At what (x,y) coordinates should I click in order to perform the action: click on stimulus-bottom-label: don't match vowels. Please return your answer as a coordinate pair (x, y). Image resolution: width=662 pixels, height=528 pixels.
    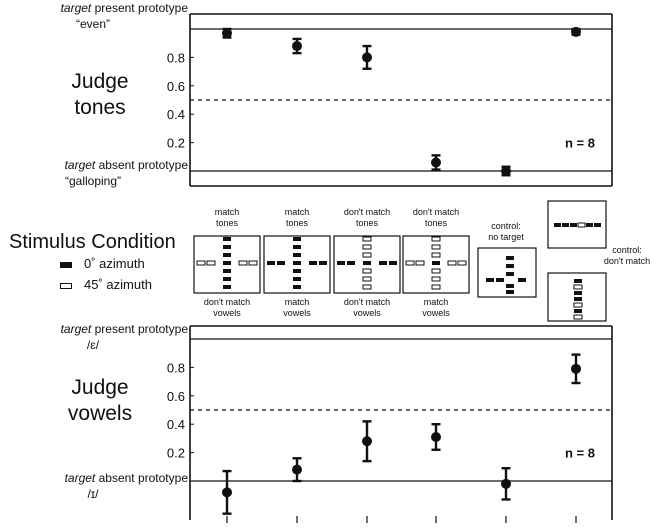
    Looking at the image, I should click on (367, 307).